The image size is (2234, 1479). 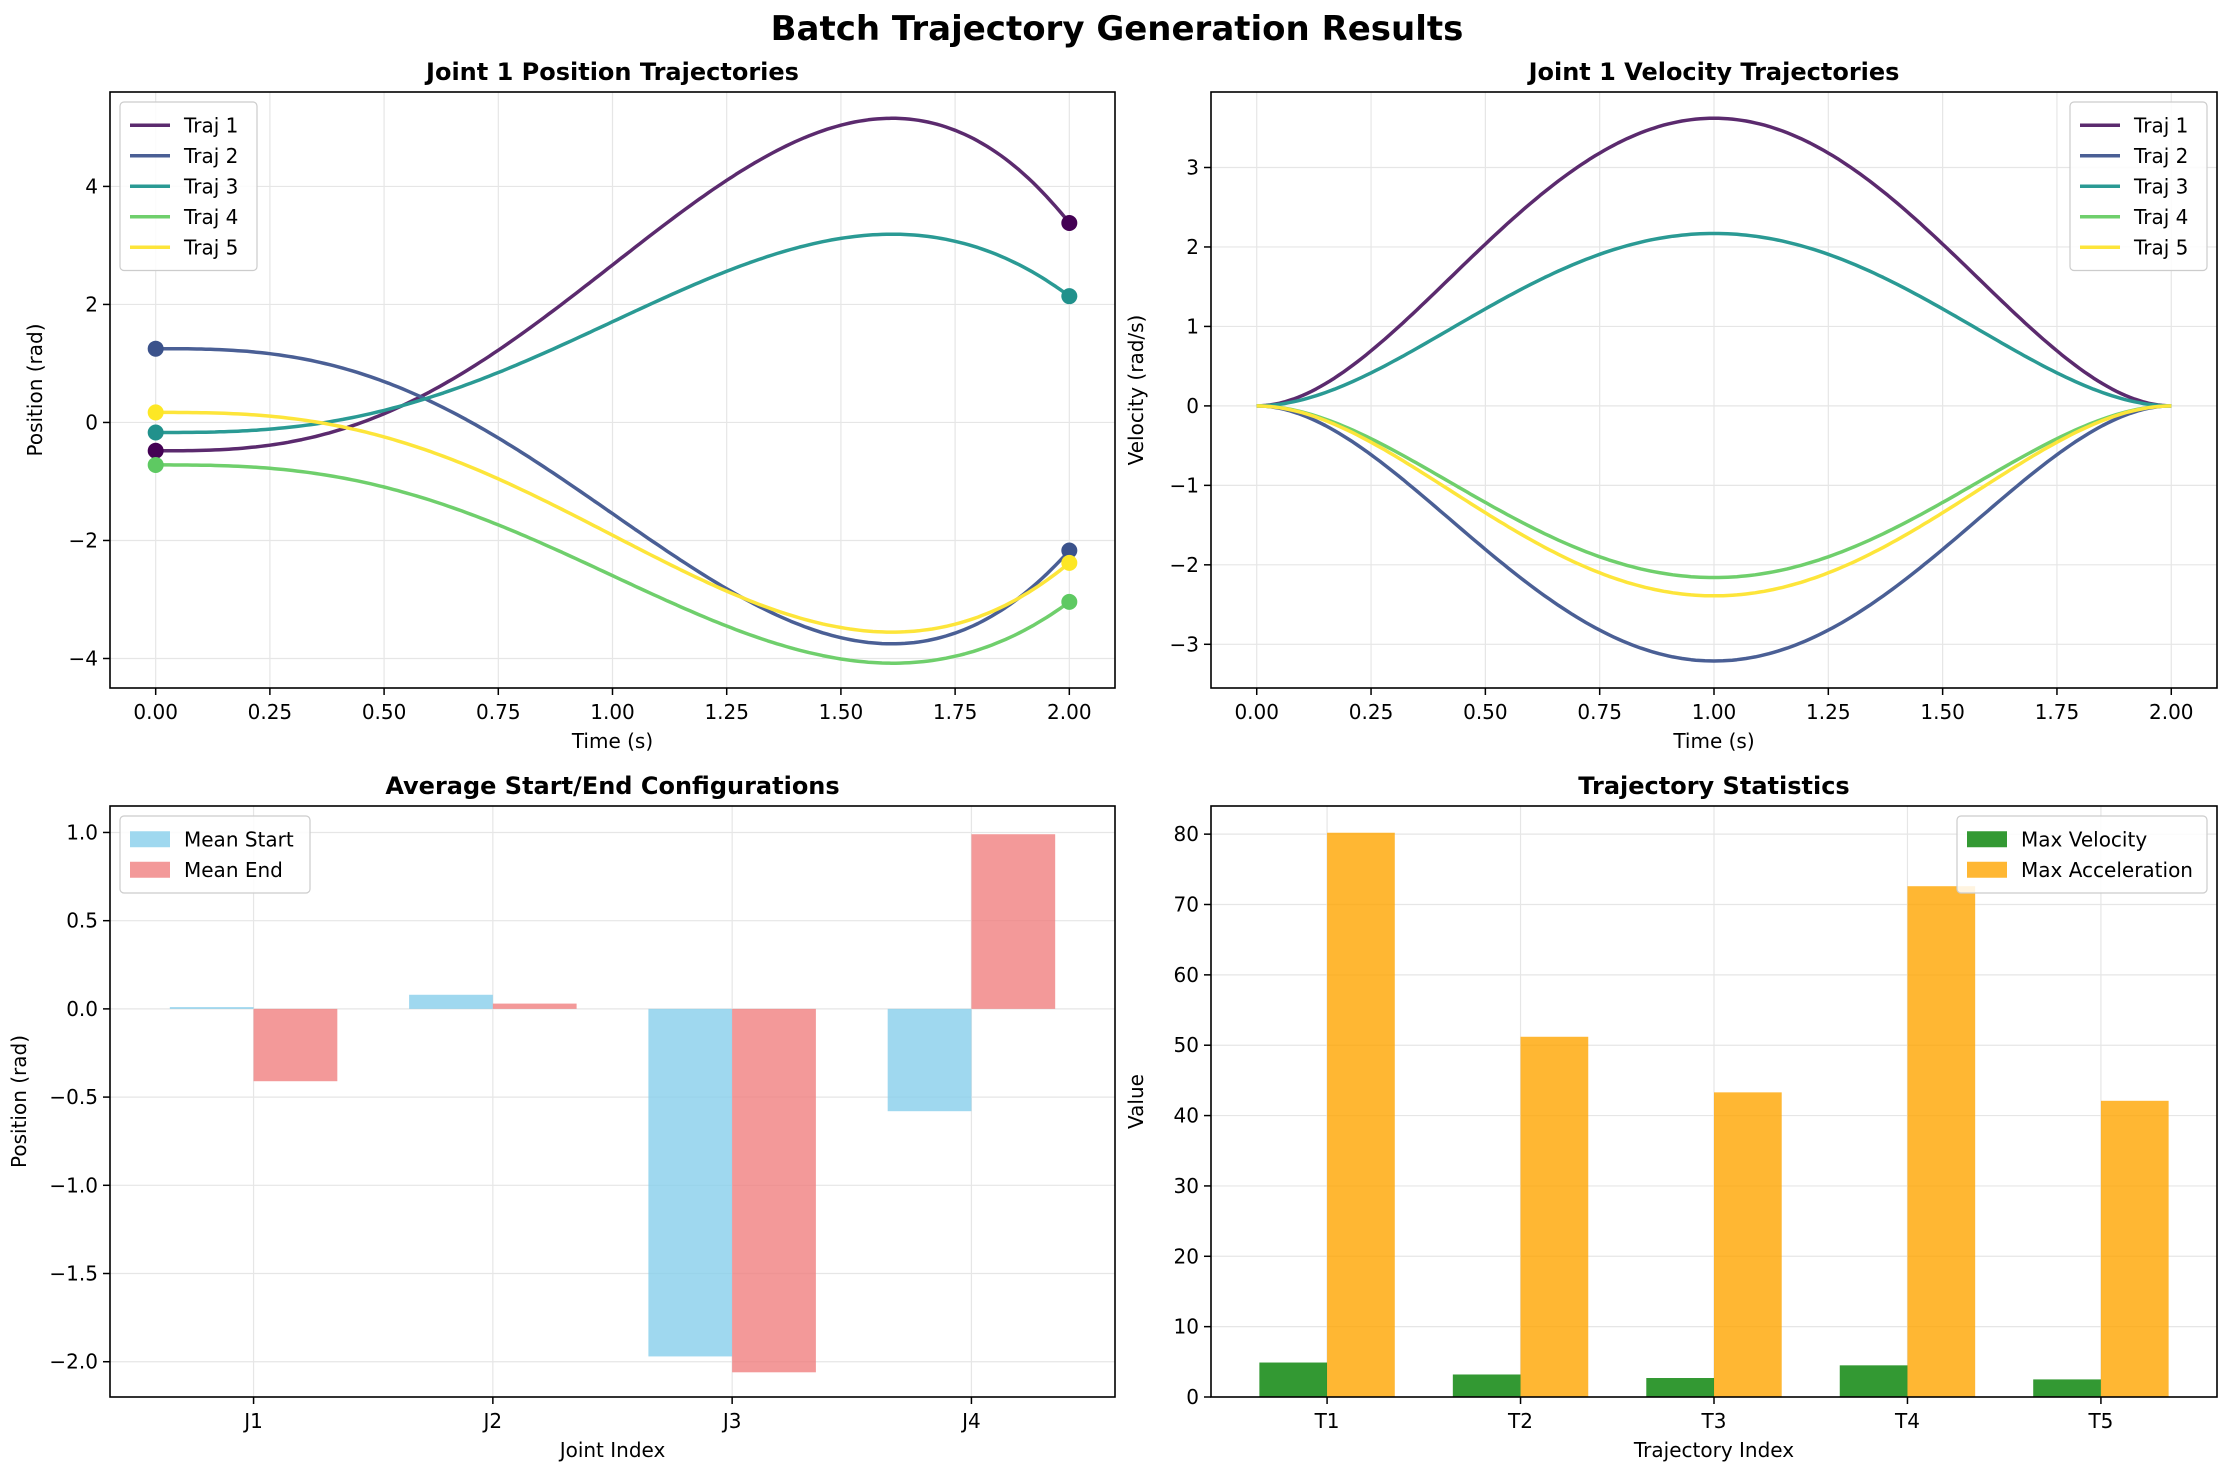 I want to click on bar-max-acceleration-t5, so click(x=2134, y=1248).